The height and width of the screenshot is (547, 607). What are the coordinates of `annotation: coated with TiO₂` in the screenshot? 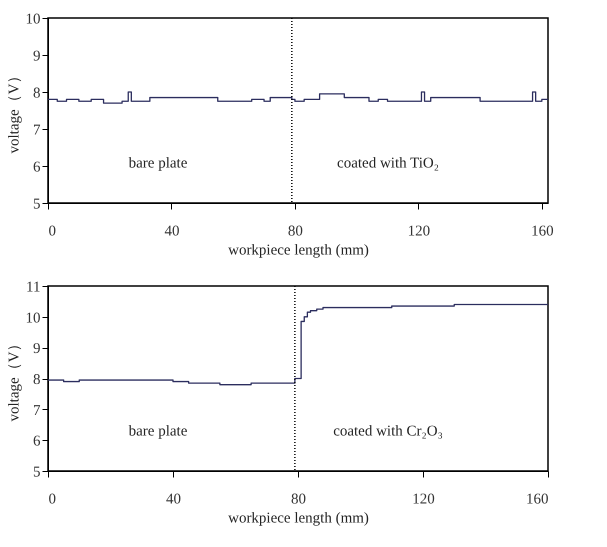 It's located at (388, 163).